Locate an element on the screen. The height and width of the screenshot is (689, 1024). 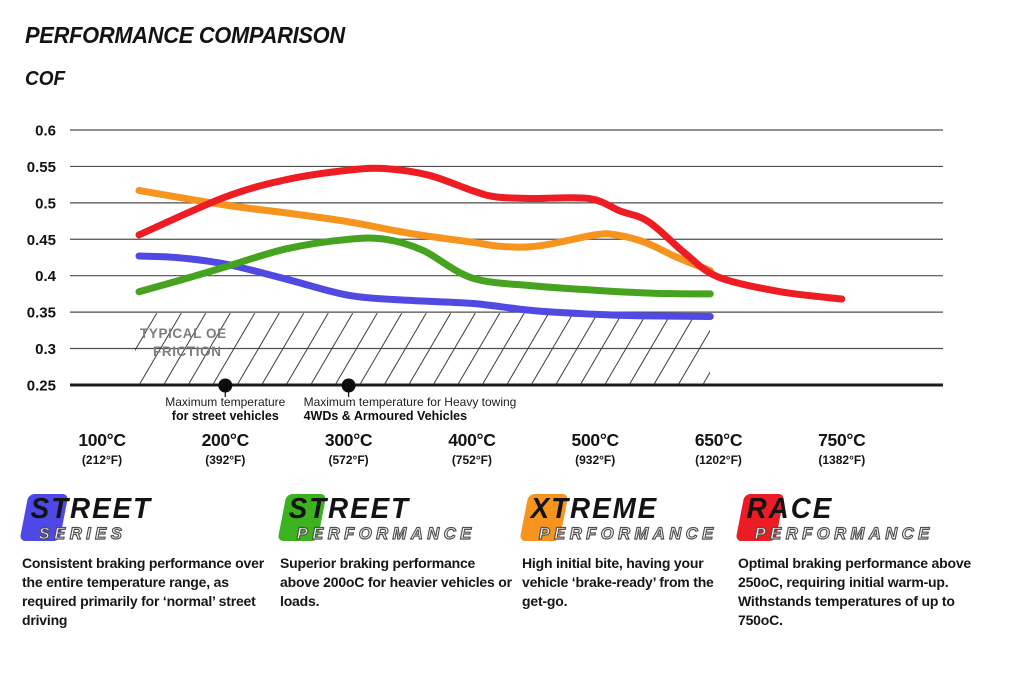
y-tick-label: 0.25 is located at coordinates (41, 385).